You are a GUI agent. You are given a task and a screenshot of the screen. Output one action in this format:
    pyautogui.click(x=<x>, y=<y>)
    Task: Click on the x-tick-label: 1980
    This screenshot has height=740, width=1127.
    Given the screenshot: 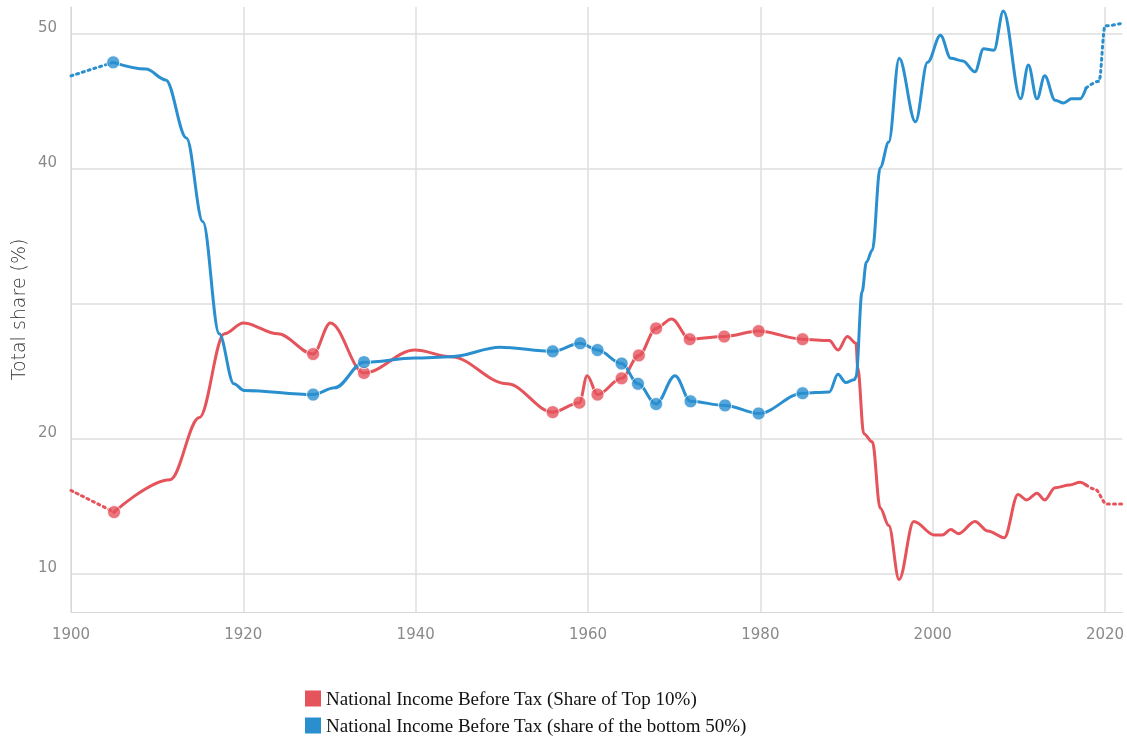 What is the action you would take?
    pyautogui.click(x=760, y=633)
    